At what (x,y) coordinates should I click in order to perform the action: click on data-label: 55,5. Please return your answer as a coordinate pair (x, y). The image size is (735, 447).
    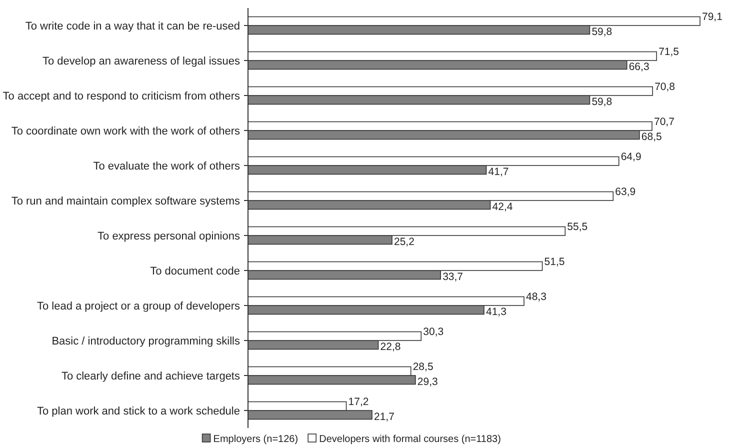
    Looking at the image, I should click on (577, 227).